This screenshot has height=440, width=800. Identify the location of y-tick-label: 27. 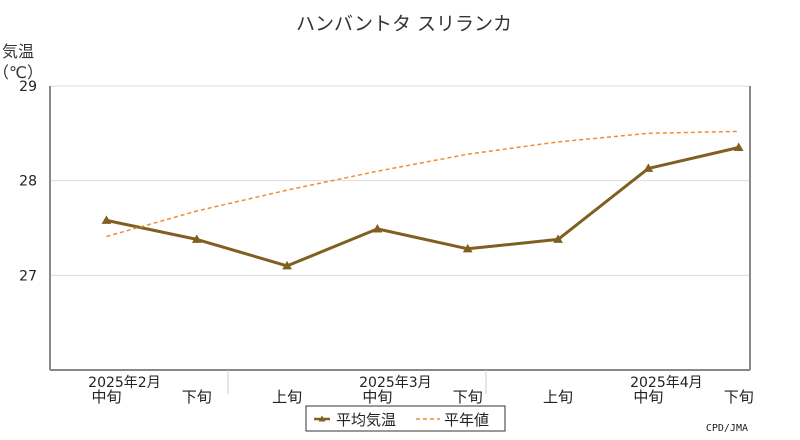
(28, 276).